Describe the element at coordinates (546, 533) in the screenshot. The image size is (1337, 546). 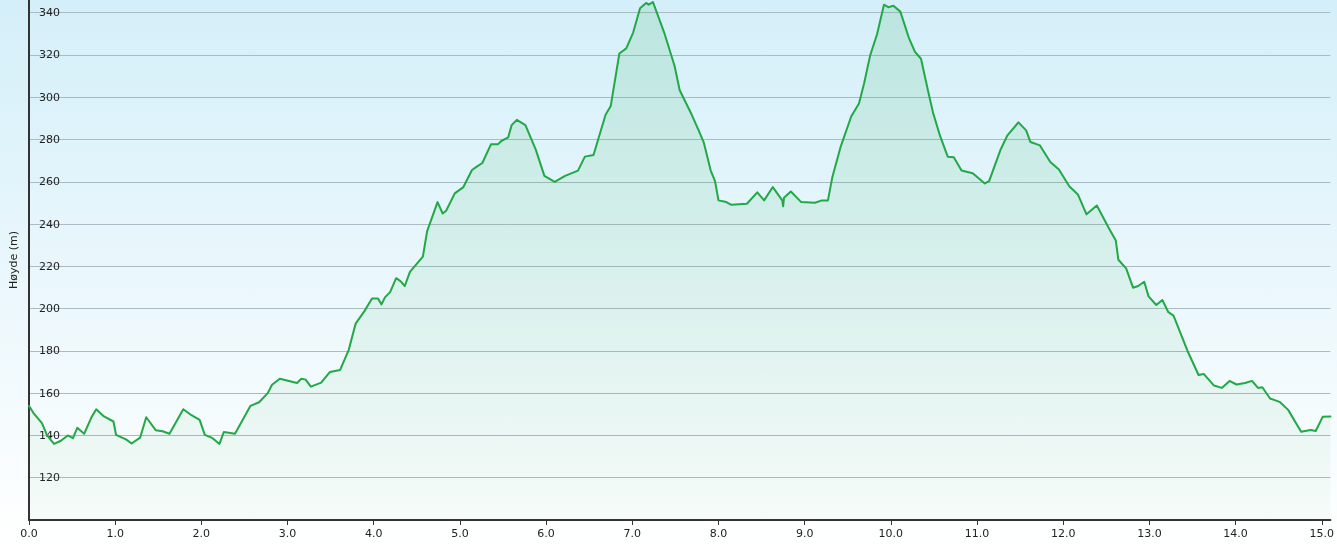
I see `x-tick-label: 6.0` at that location.